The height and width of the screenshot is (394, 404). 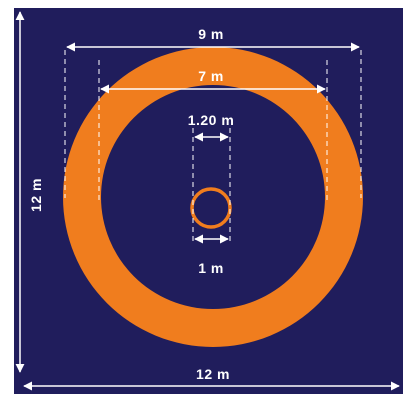 I want to click on small-orange-ring, so click(x=211, y=208).